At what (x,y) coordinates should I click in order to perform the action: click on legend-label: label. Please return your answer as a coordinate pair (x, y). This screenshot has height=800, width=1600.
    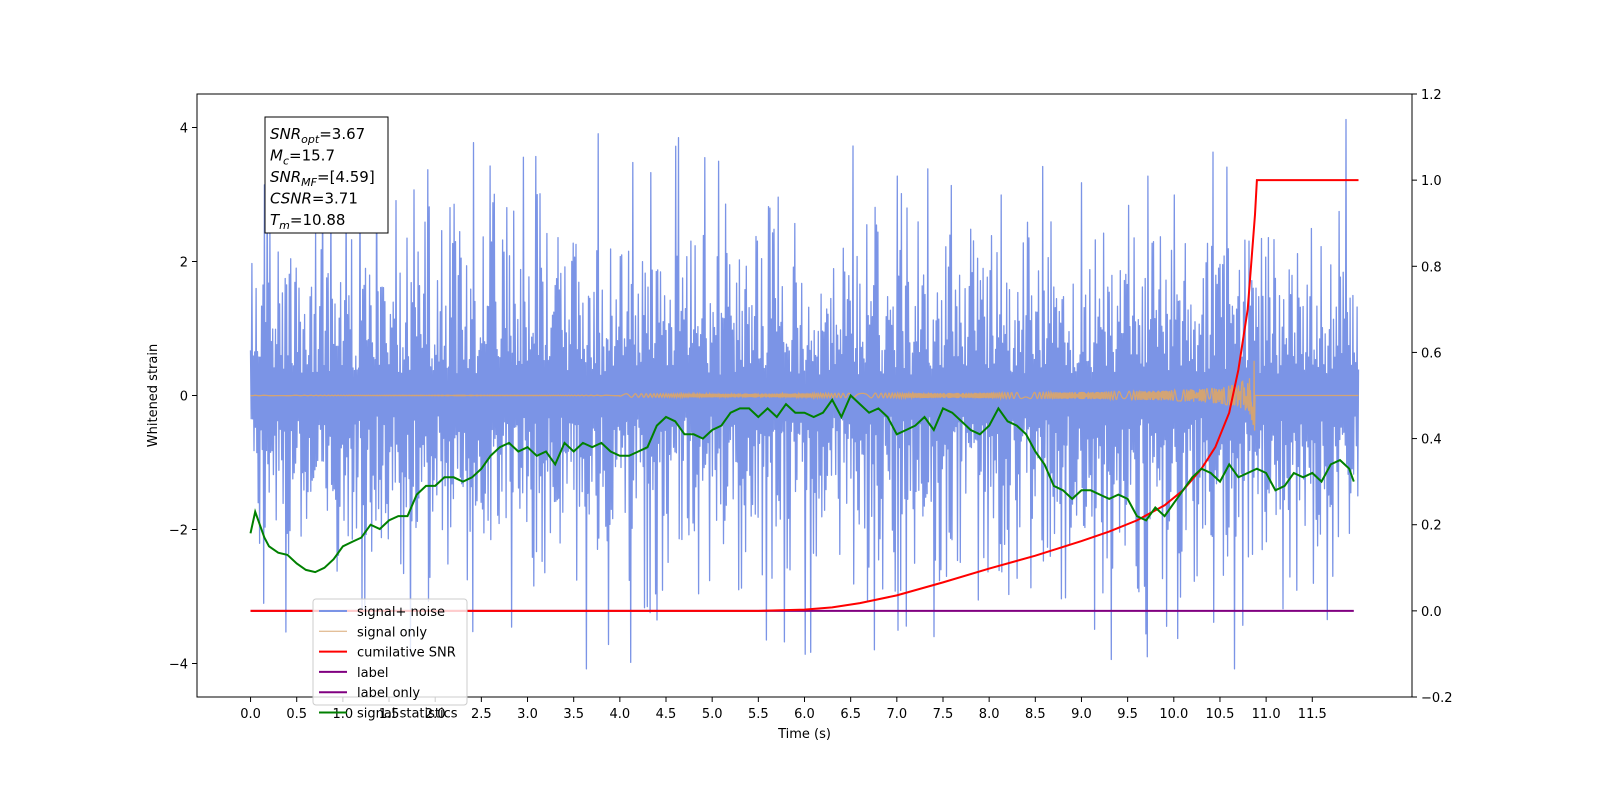
    Looking at the image, I should click on (372, 673).